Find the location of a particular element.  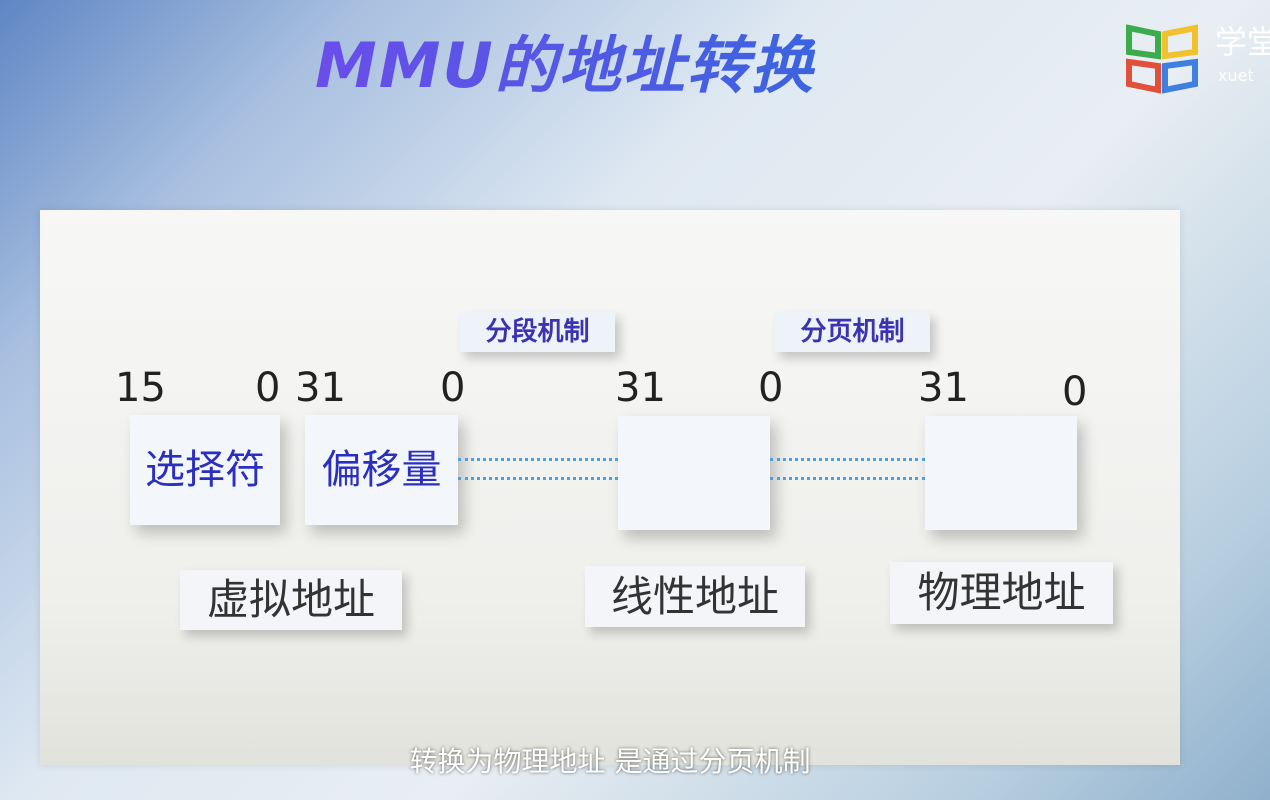

linear-address-label: 线性地址 is located at coordinates (695, 596).